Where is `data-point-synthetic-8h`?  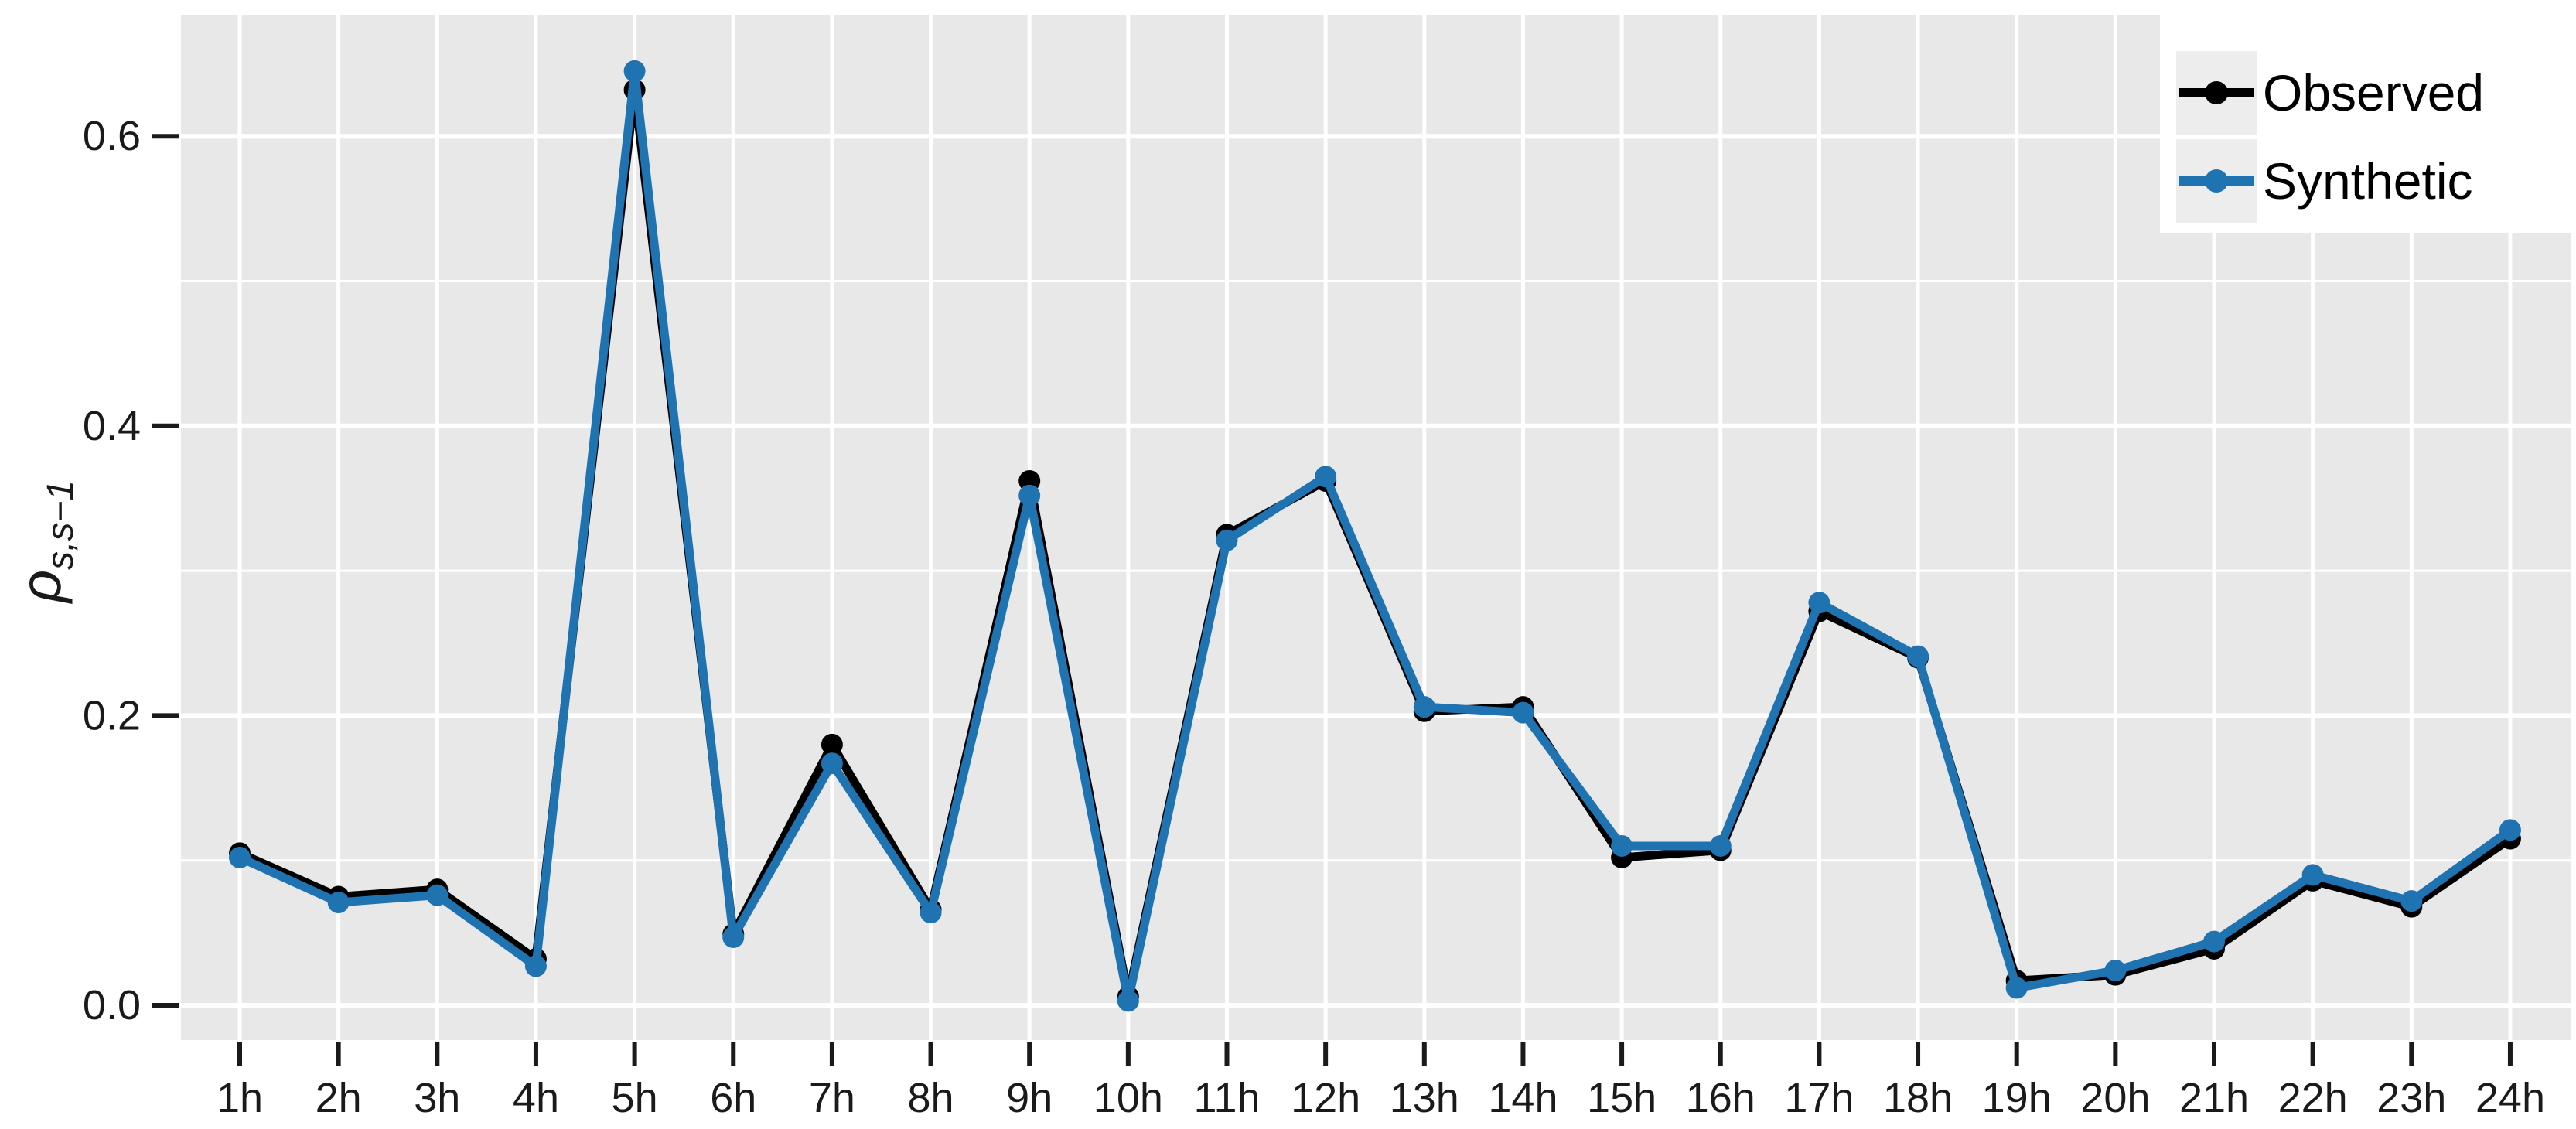 data-point-synthetic-8h is located at coordinates (931, 913).